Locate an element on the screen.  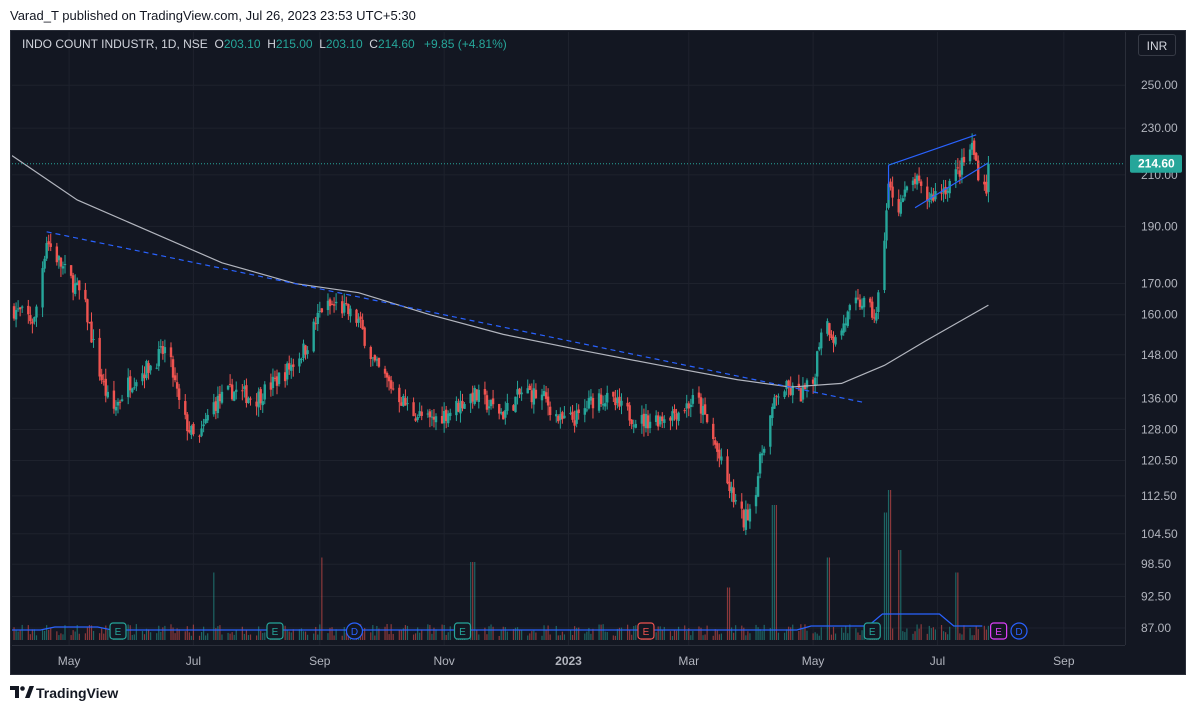
last-price-tag is located at coordinates (1156, 163).